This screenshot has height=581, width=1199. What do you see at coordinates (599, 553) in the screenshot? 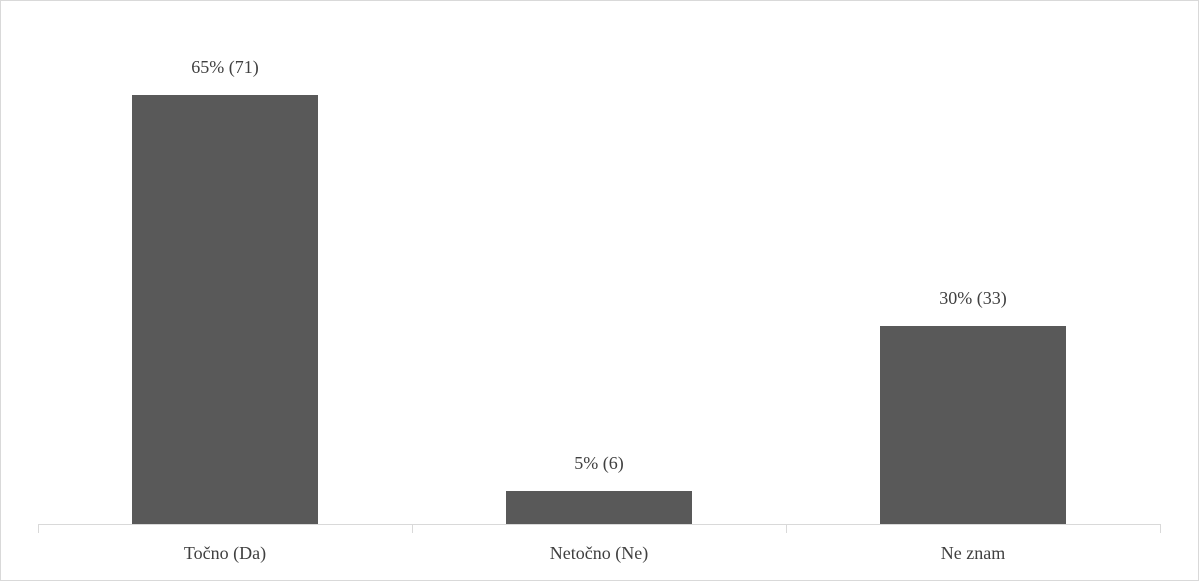
I see `x-tick-label: Netočno (Ne)` at bounding box center [599, 553].